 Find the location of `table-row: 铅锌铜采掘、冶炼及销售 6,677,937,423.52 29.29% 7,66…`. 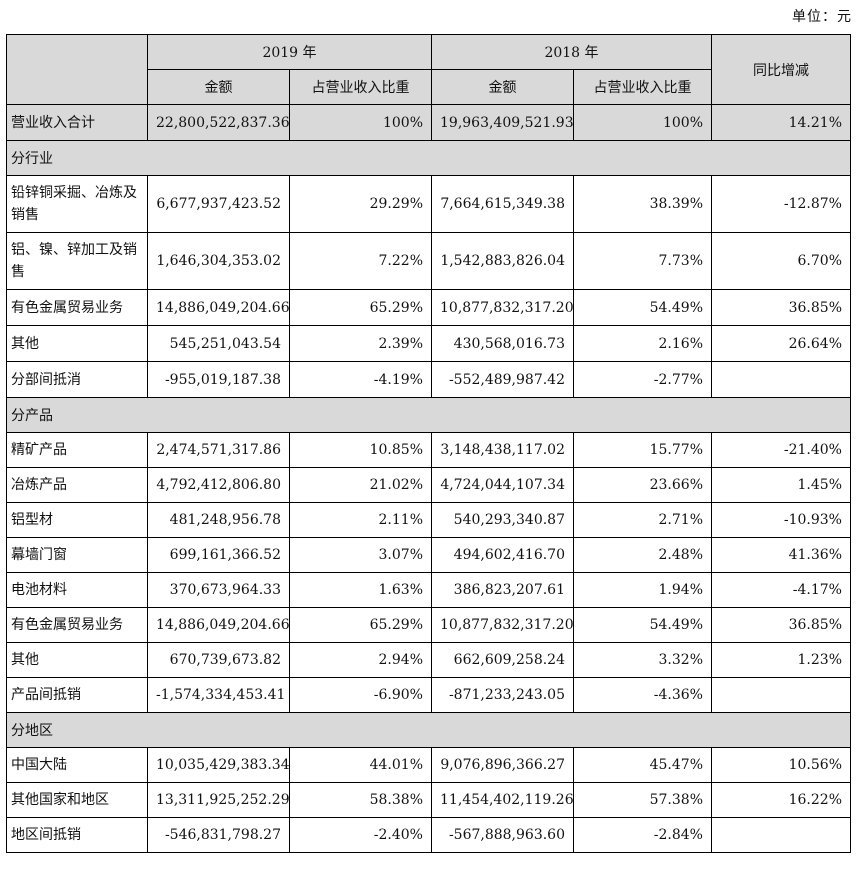

table-row: 铅锌铜采掘、冶炼及销售 6,677,937,423.52 29.29% 7,66… is located at coordinates (428, 204).